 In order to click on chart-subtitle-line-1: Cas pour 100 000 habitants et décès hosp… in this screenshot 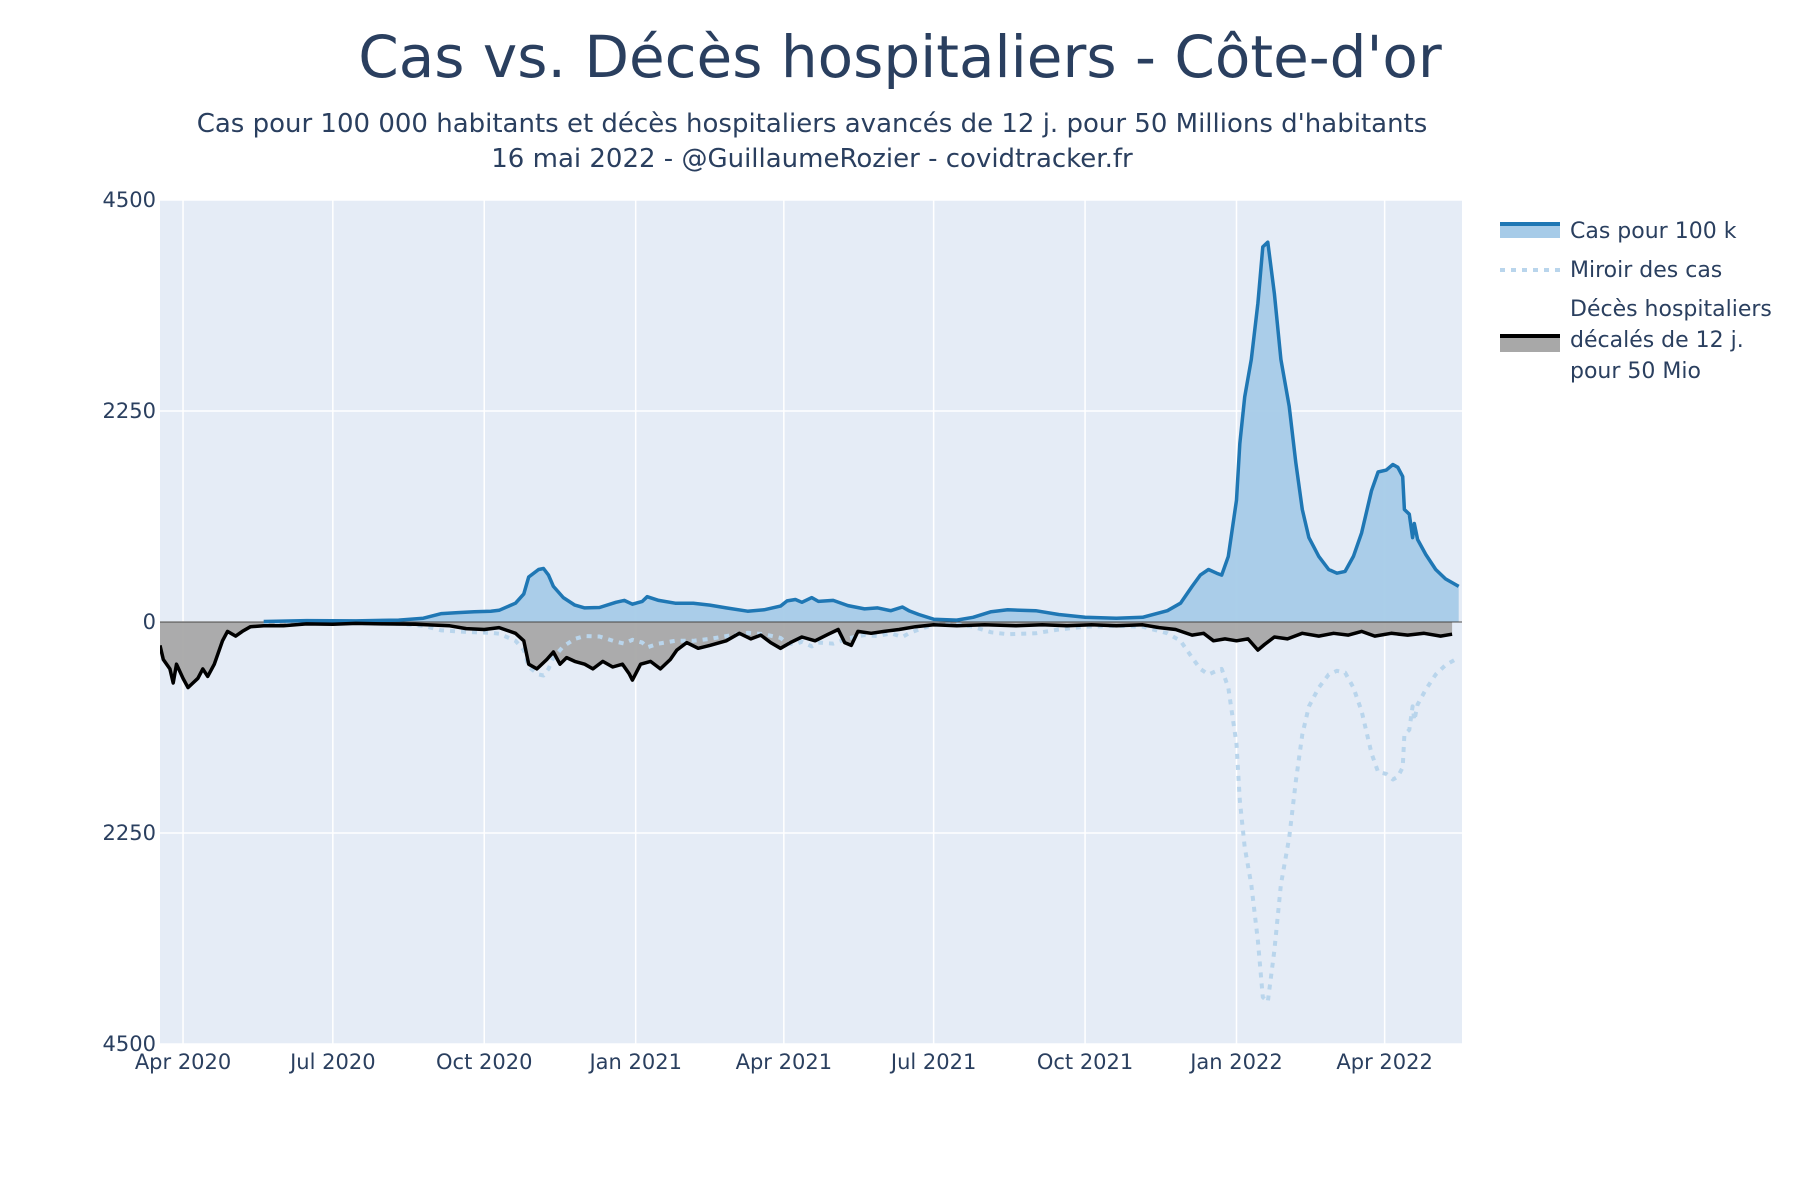, I will do `click(812, 124)`.